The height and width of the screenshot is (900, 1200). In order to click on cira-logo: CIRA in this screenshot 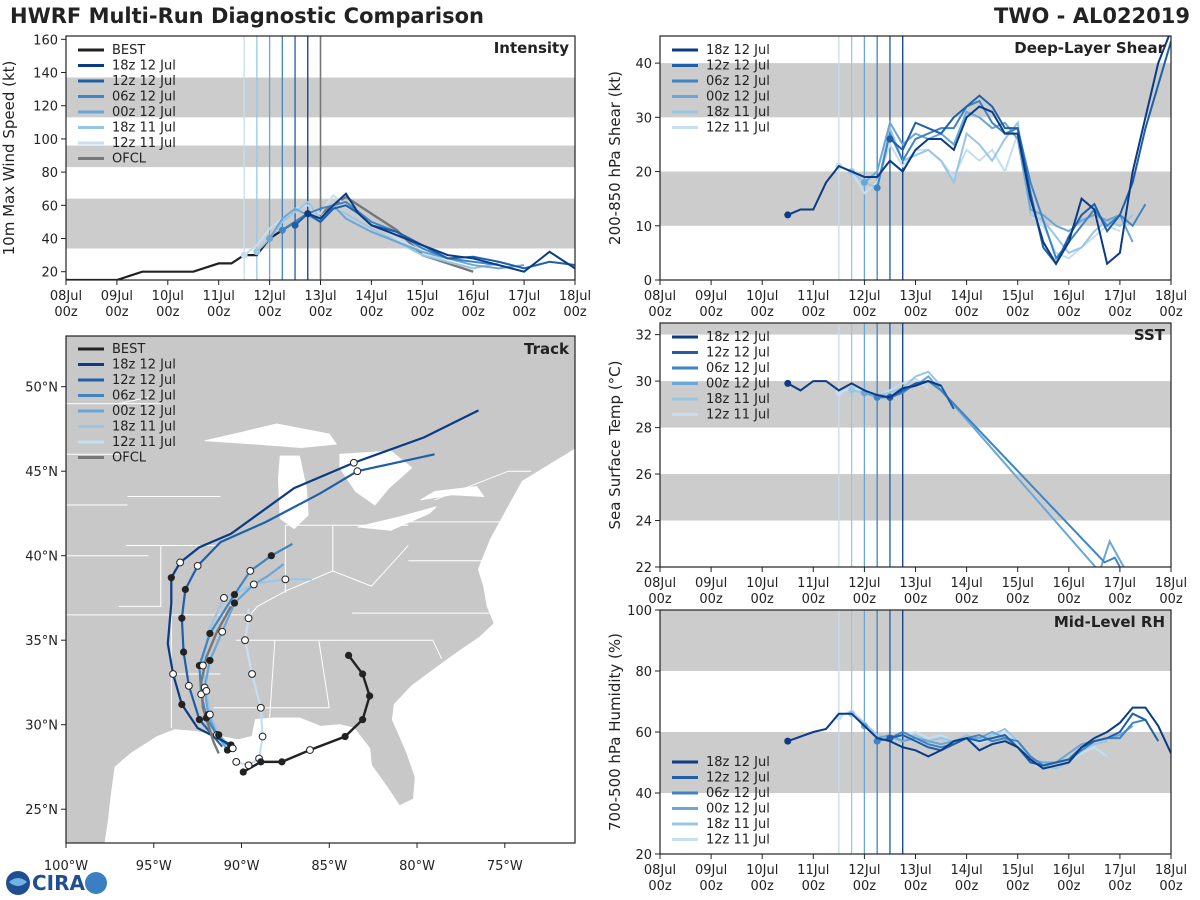, I will do `click(56, 883)`.